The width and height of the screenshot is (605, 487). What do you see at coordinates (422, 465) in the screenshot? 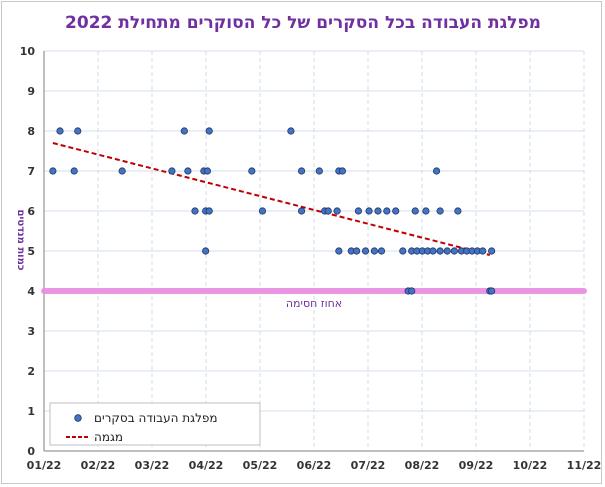
I see `x-tick-label: 08/22` at bounding box center [422, 465].